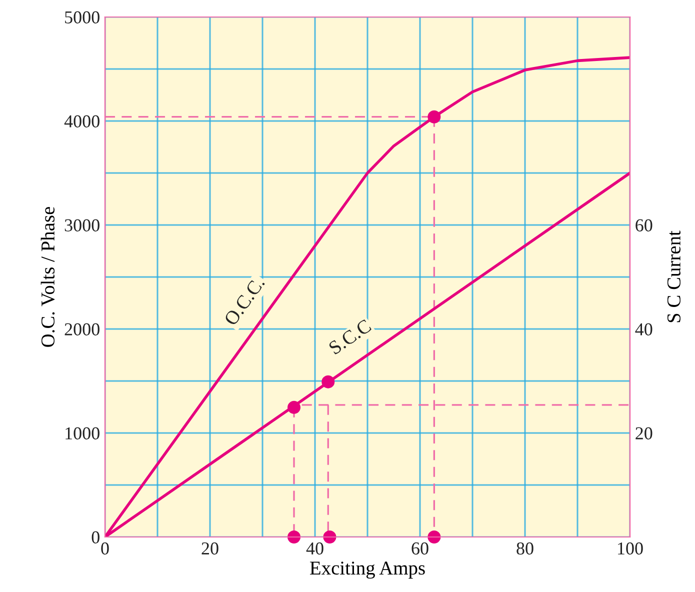 The height and width of the screenshot is (592, 695). What do you see at coordinates (47, 276) in the screenshot?
I see `y-axis-title: O.C. Volts / Phase` at bounding box center [47, 276].